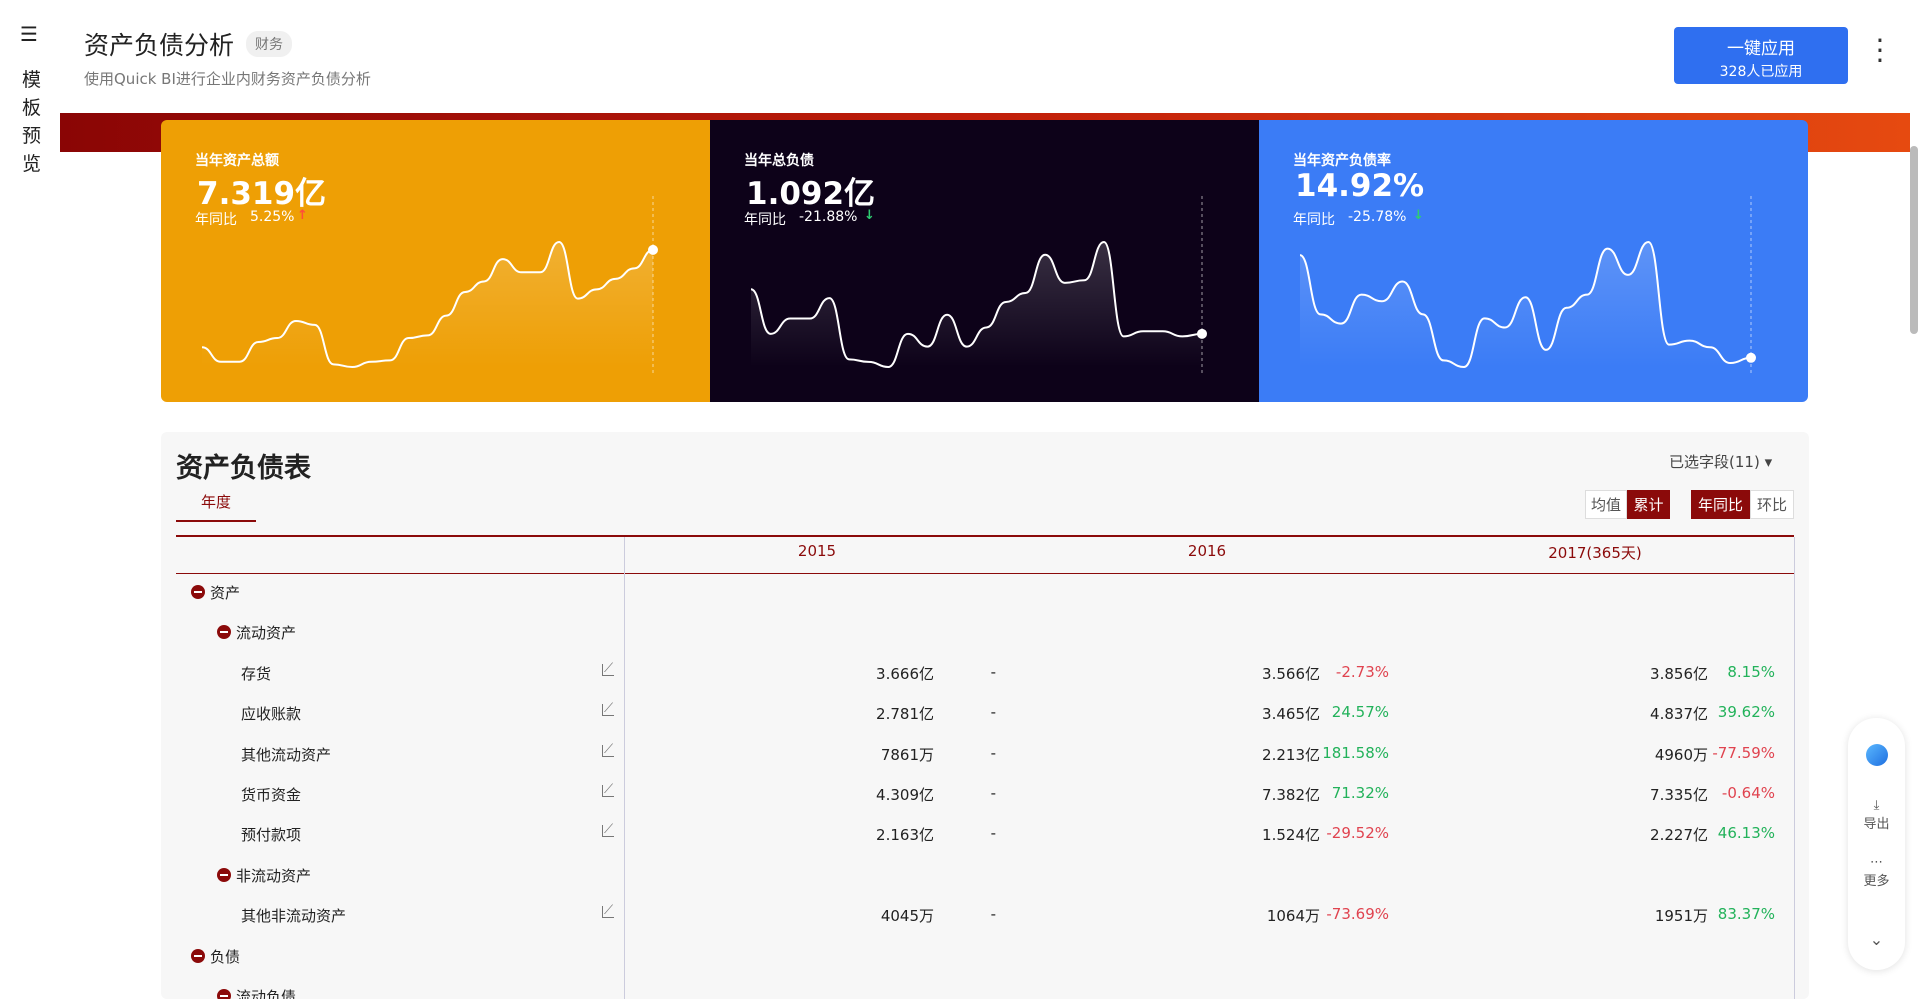  I want to click on page-subtitle: 使用Quick BI进行企业内财务资产负债分析, so click(227, 79).